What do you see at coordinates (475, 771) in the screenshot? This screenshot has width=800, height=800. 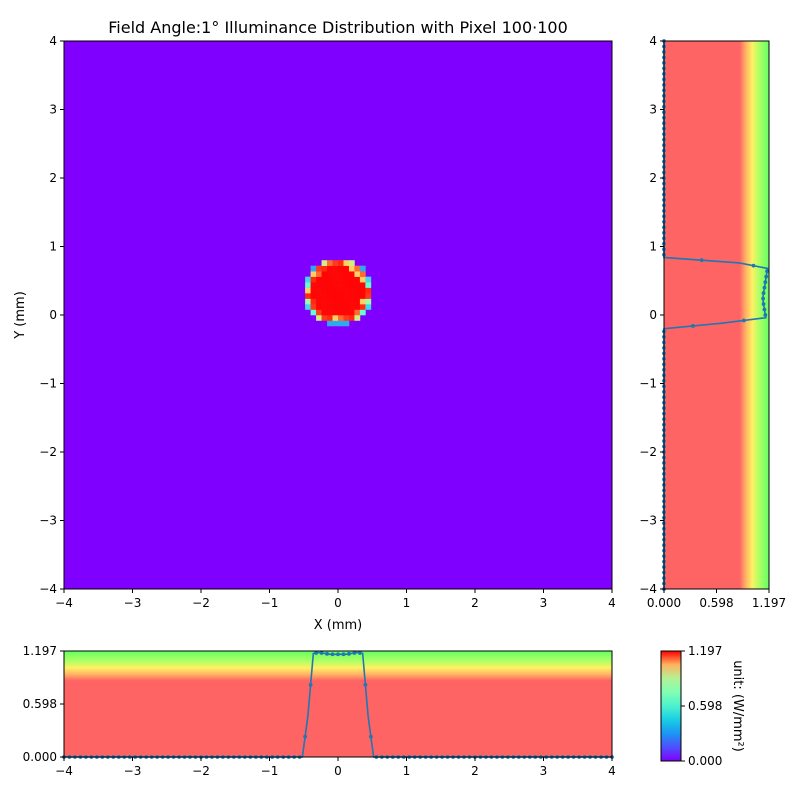 I see `x-profile-x-tick-label: 2` at bounding box center [475, 771].